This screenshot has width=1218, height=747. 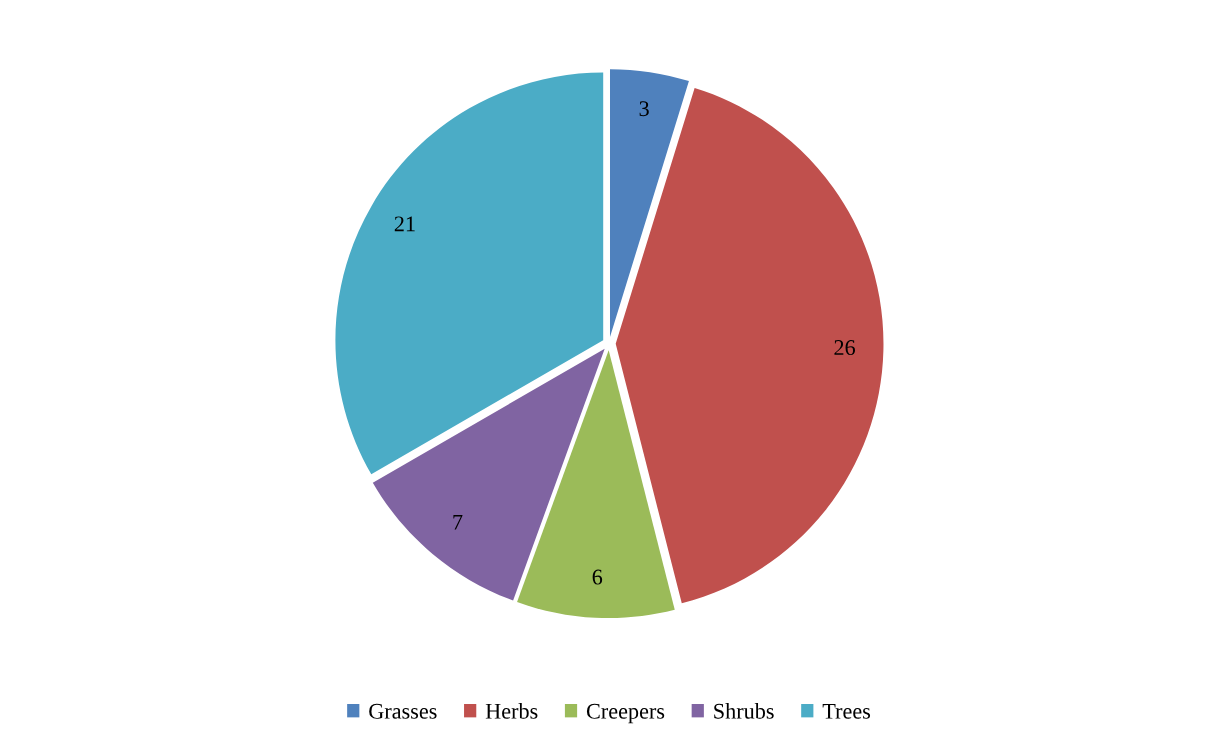 What do you see at coordinates (511, 711) in the screenshot?
I see `legend-label: Herbs` at bounding box center [511, 711].